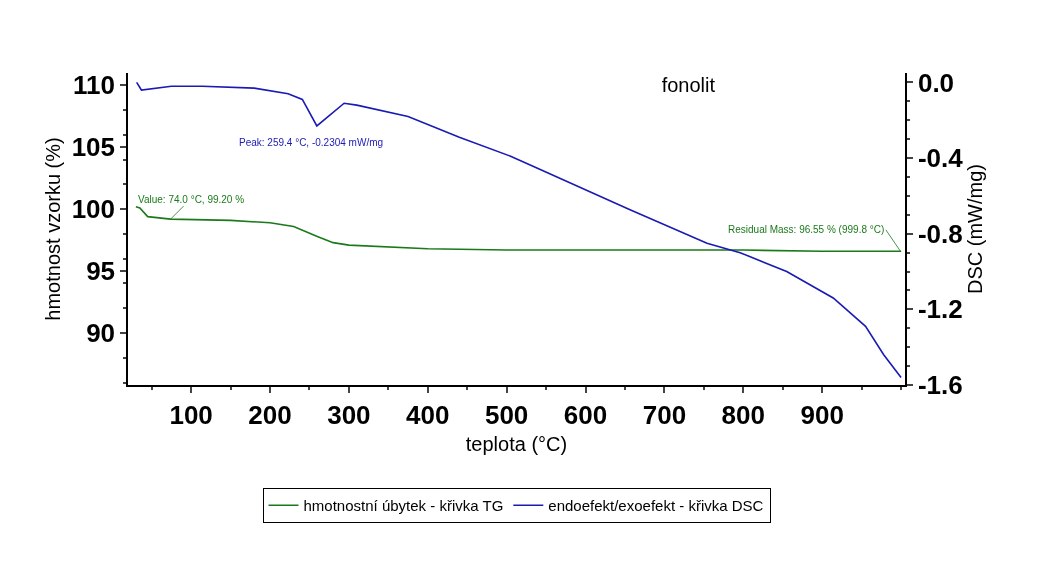  What do you see at coordinates (349, 414) in the screenshot?
I see `x-tick-label: 300` at bounding box center [349, 414].